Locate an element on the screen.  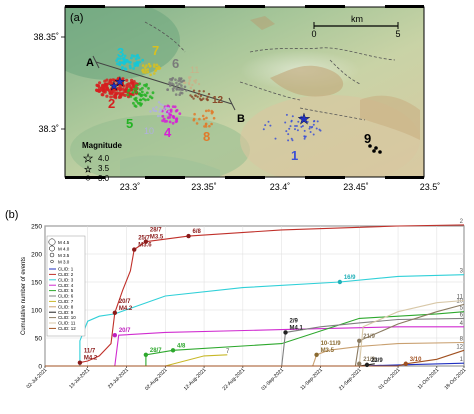
series-end-label: 5 is located at coordinates (462, 309).